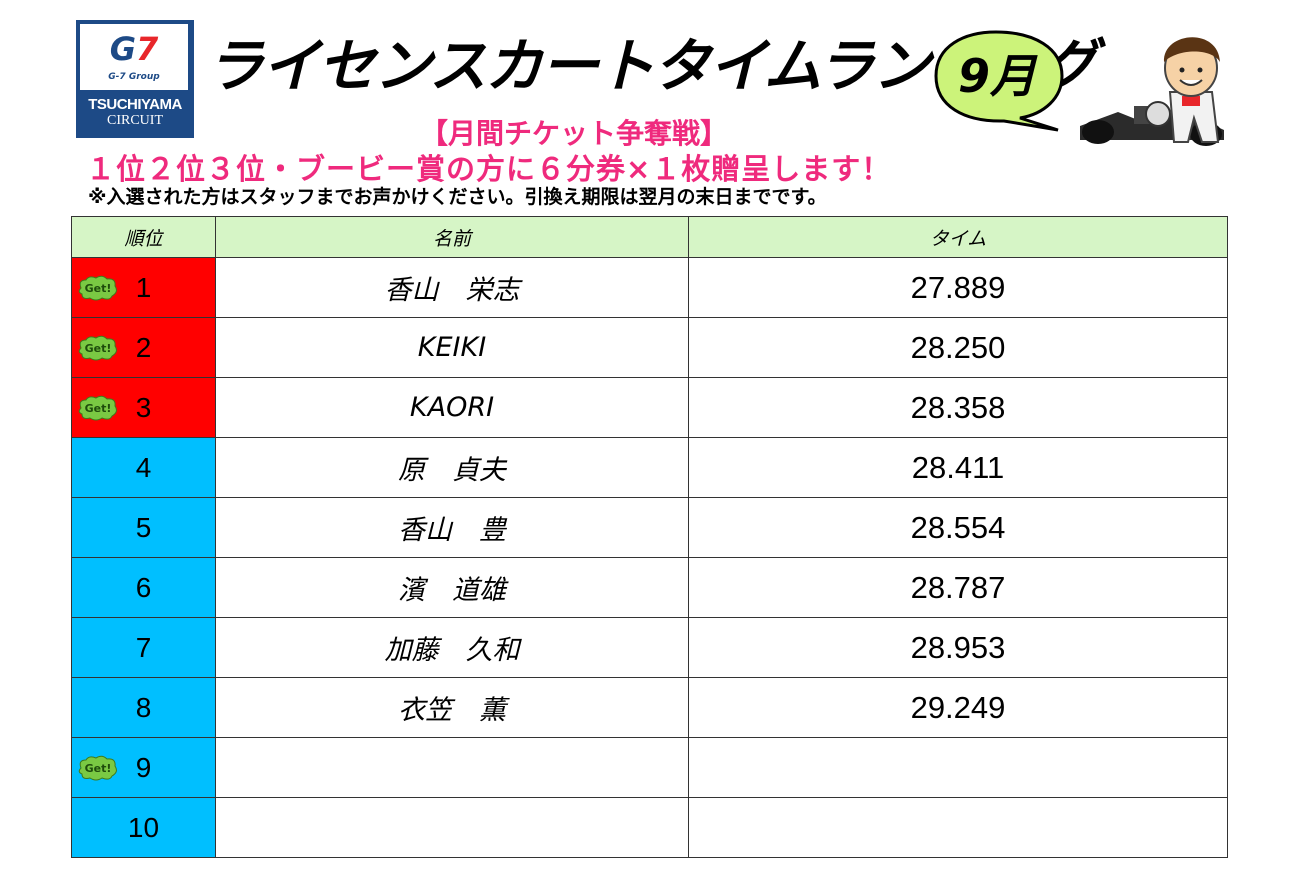  I want to click on table-row: Get! 9, so click(649, 767).